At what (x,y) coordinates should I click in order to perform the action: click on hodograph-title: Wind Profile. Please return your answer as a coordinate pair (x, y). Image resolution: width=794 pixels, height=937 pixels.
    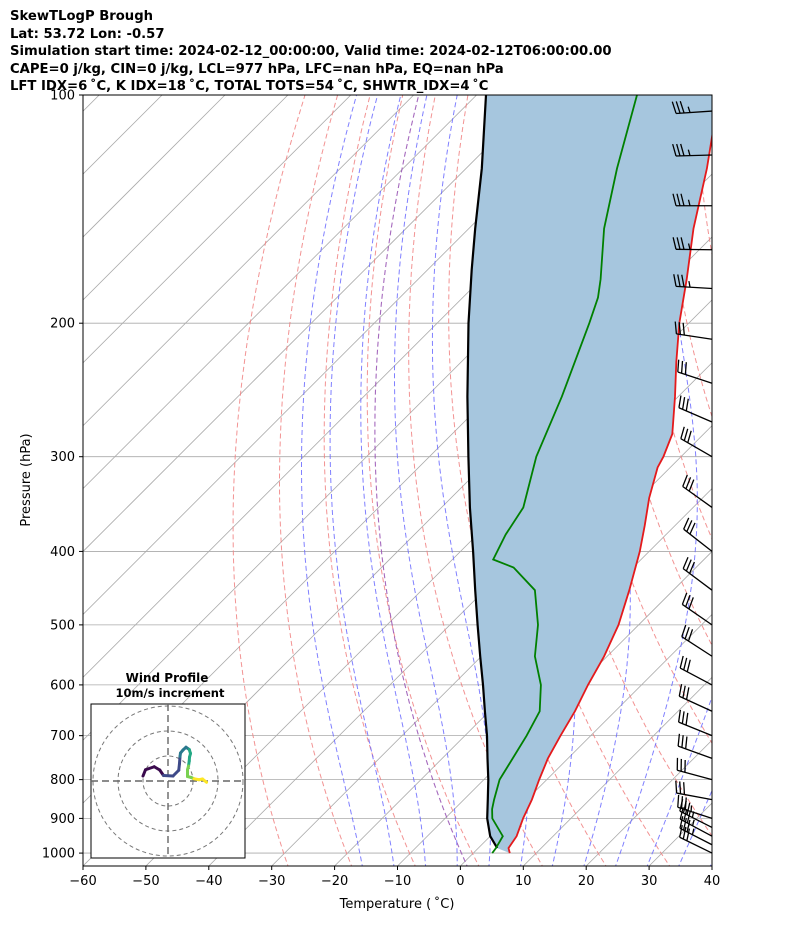
    Looking at the image, I should click on (167, 678).